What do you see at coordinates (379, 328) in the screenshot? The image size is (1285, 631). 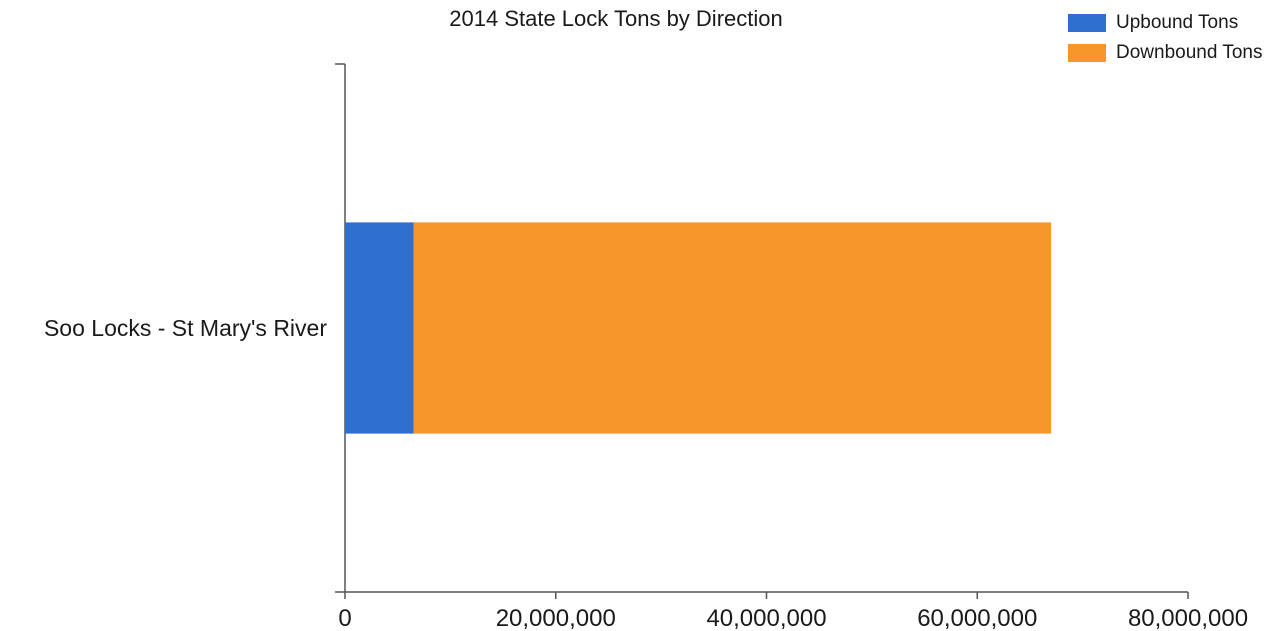 I see `bar-upbound` at bounding box center [379, 328].